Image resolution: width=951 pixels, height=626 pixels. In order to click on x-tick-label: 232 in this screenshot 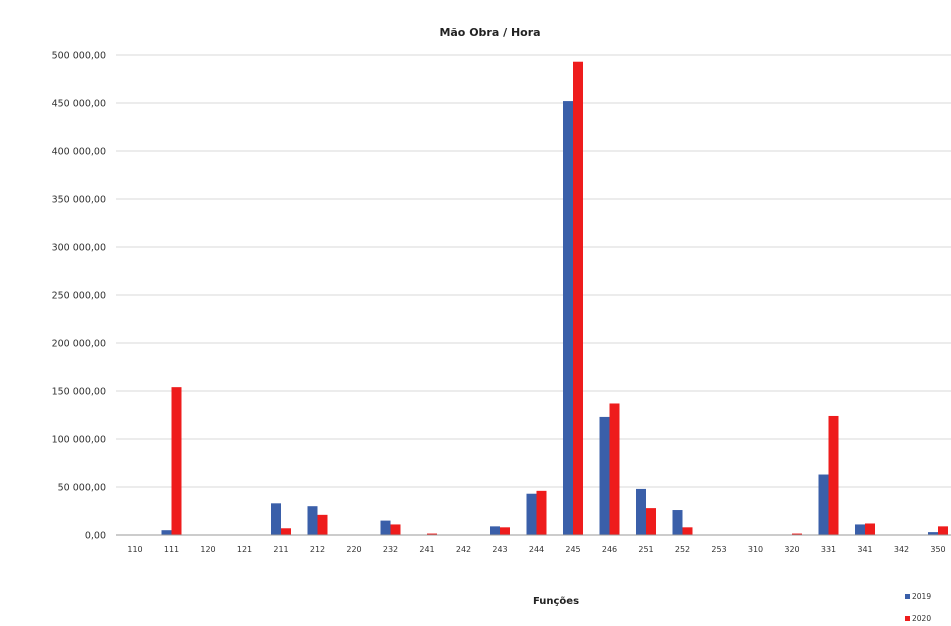, I will do `click(390, 549)`.